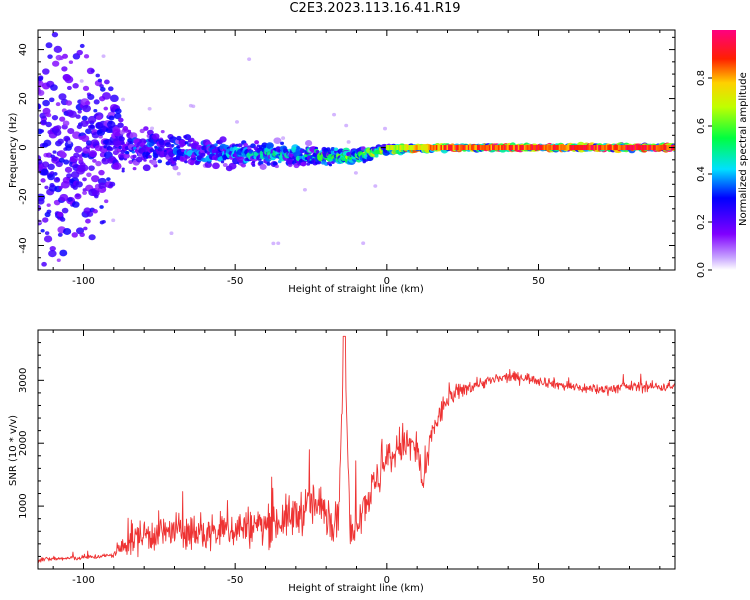 This screenshot has height=600, width=750. Describe the element at coordinates (235, 281) in the screenshot. I see `x-tick-label: -50` at that location.